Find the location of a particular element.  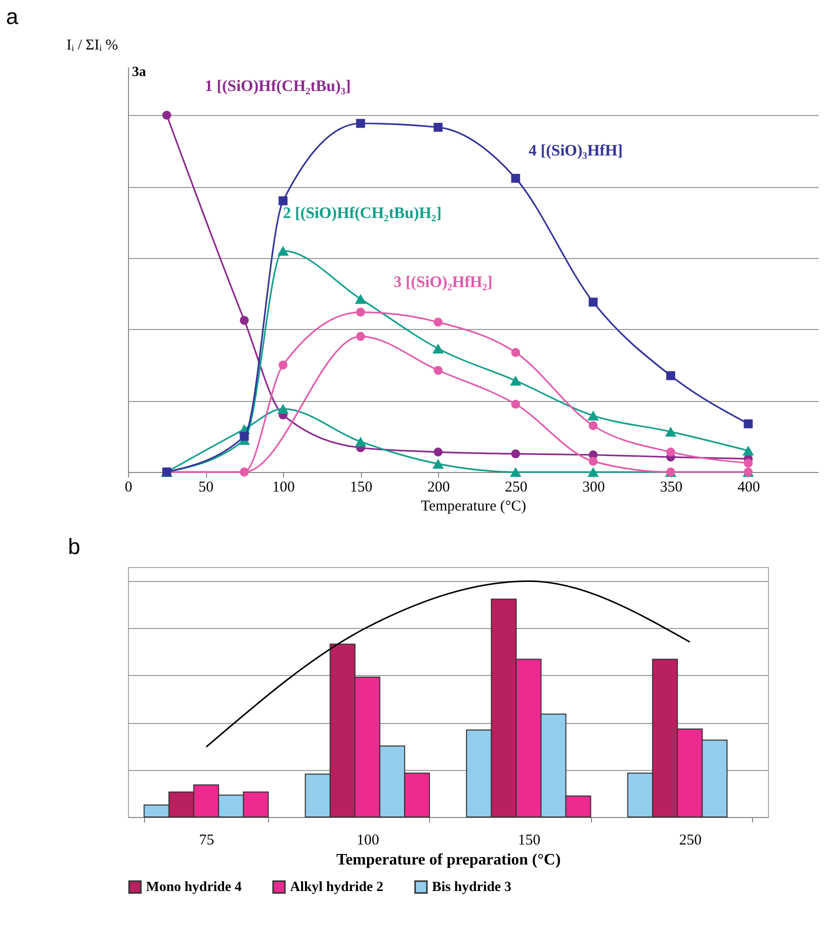

text: 1 [(SiO)Hf(CH₂tBu)₃] is located at coordinates (277, 87).